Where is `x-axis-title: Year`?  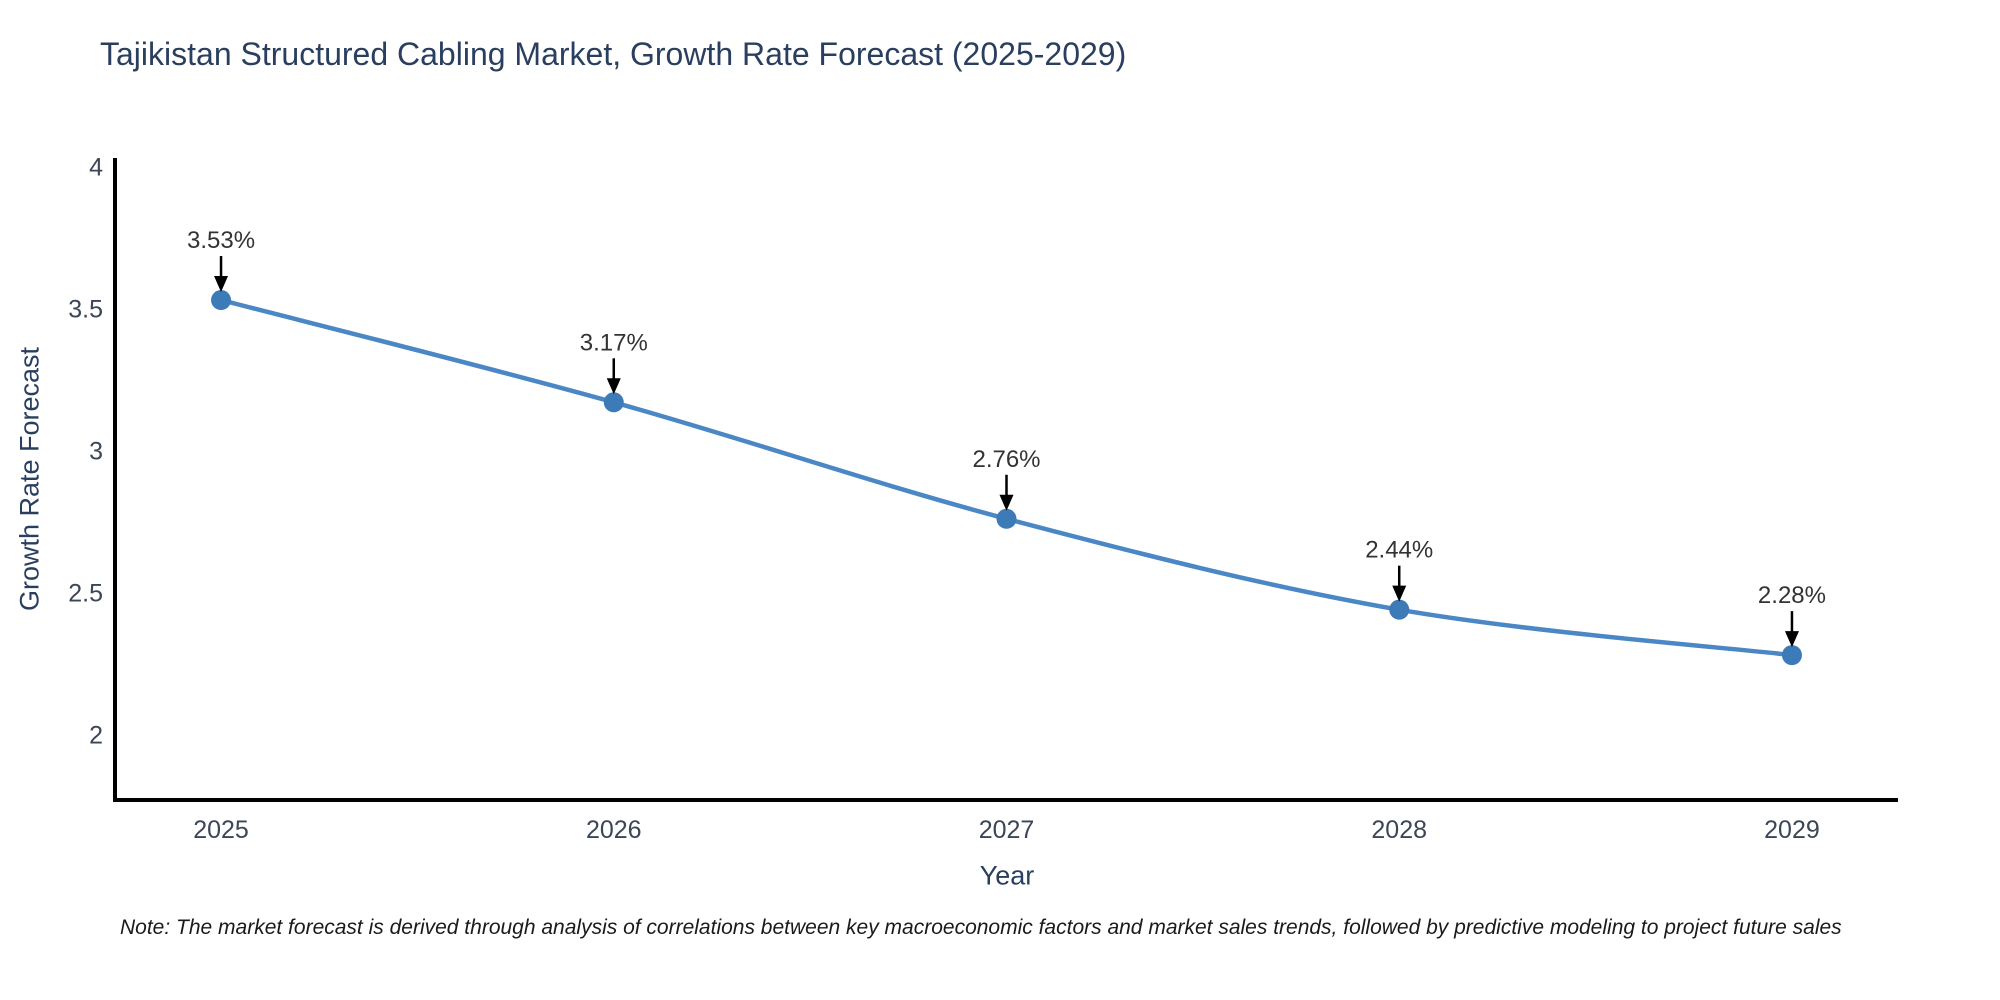
x-axis-title: Year is located at coordinates (1007, 875).